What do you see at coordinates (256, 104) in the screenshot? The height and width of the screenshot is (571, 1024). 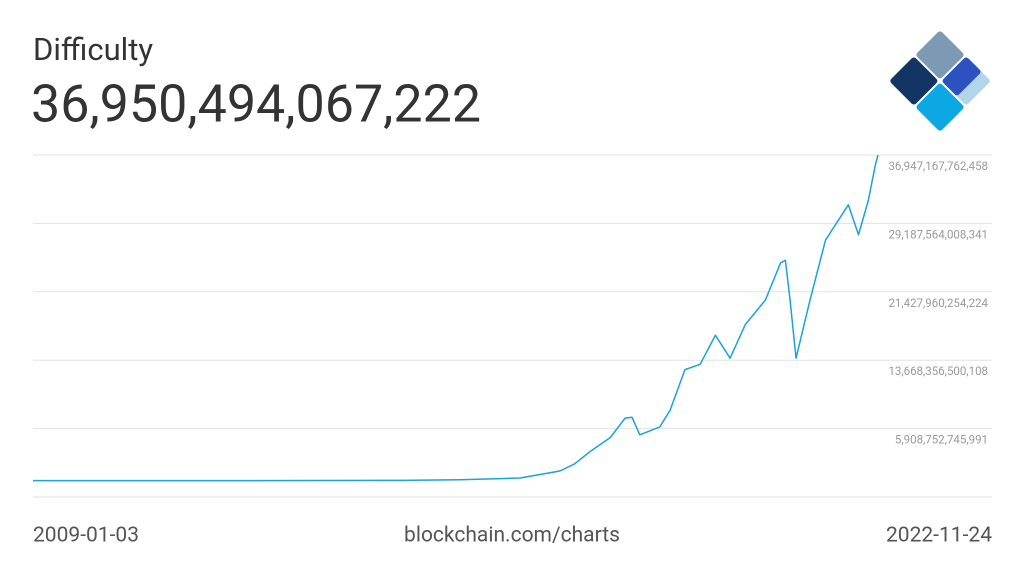 I see `current-value: 36,950,494,067,222` at bounding box center [256, 104].